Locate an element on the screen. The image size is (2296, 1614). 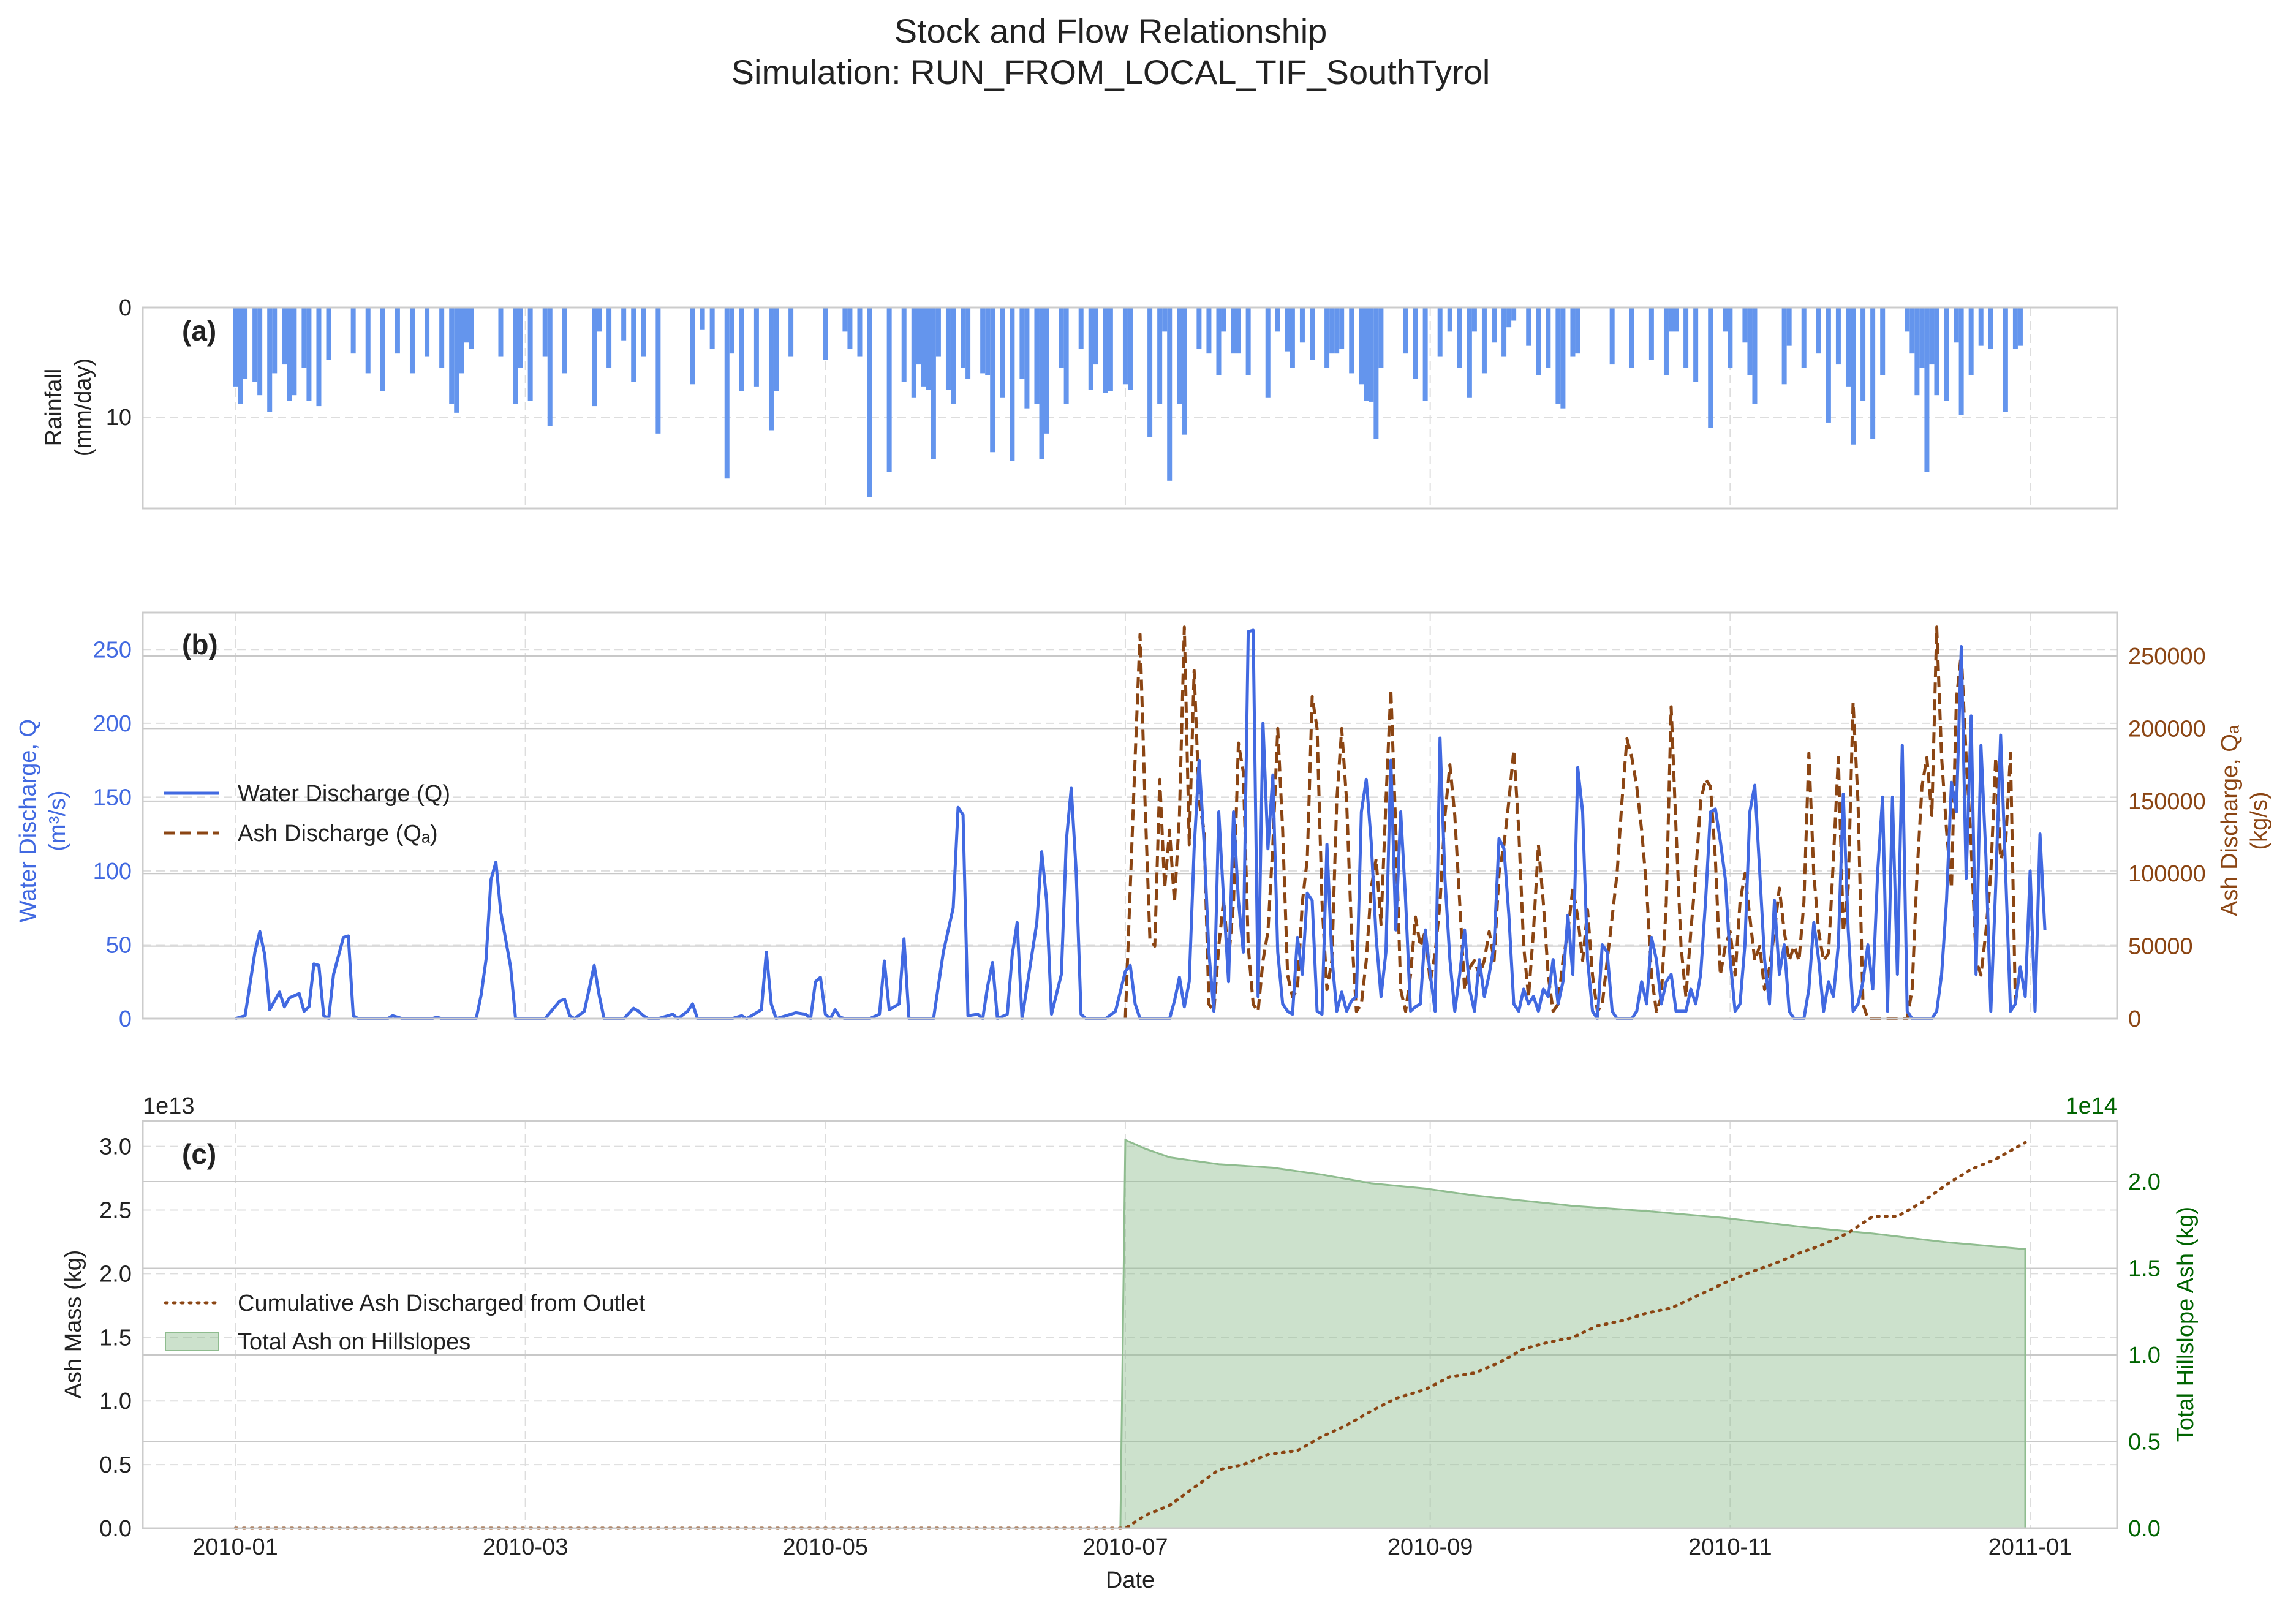
ash-mass-tick-label: 2.5 is located at coordinates (115, 1210).